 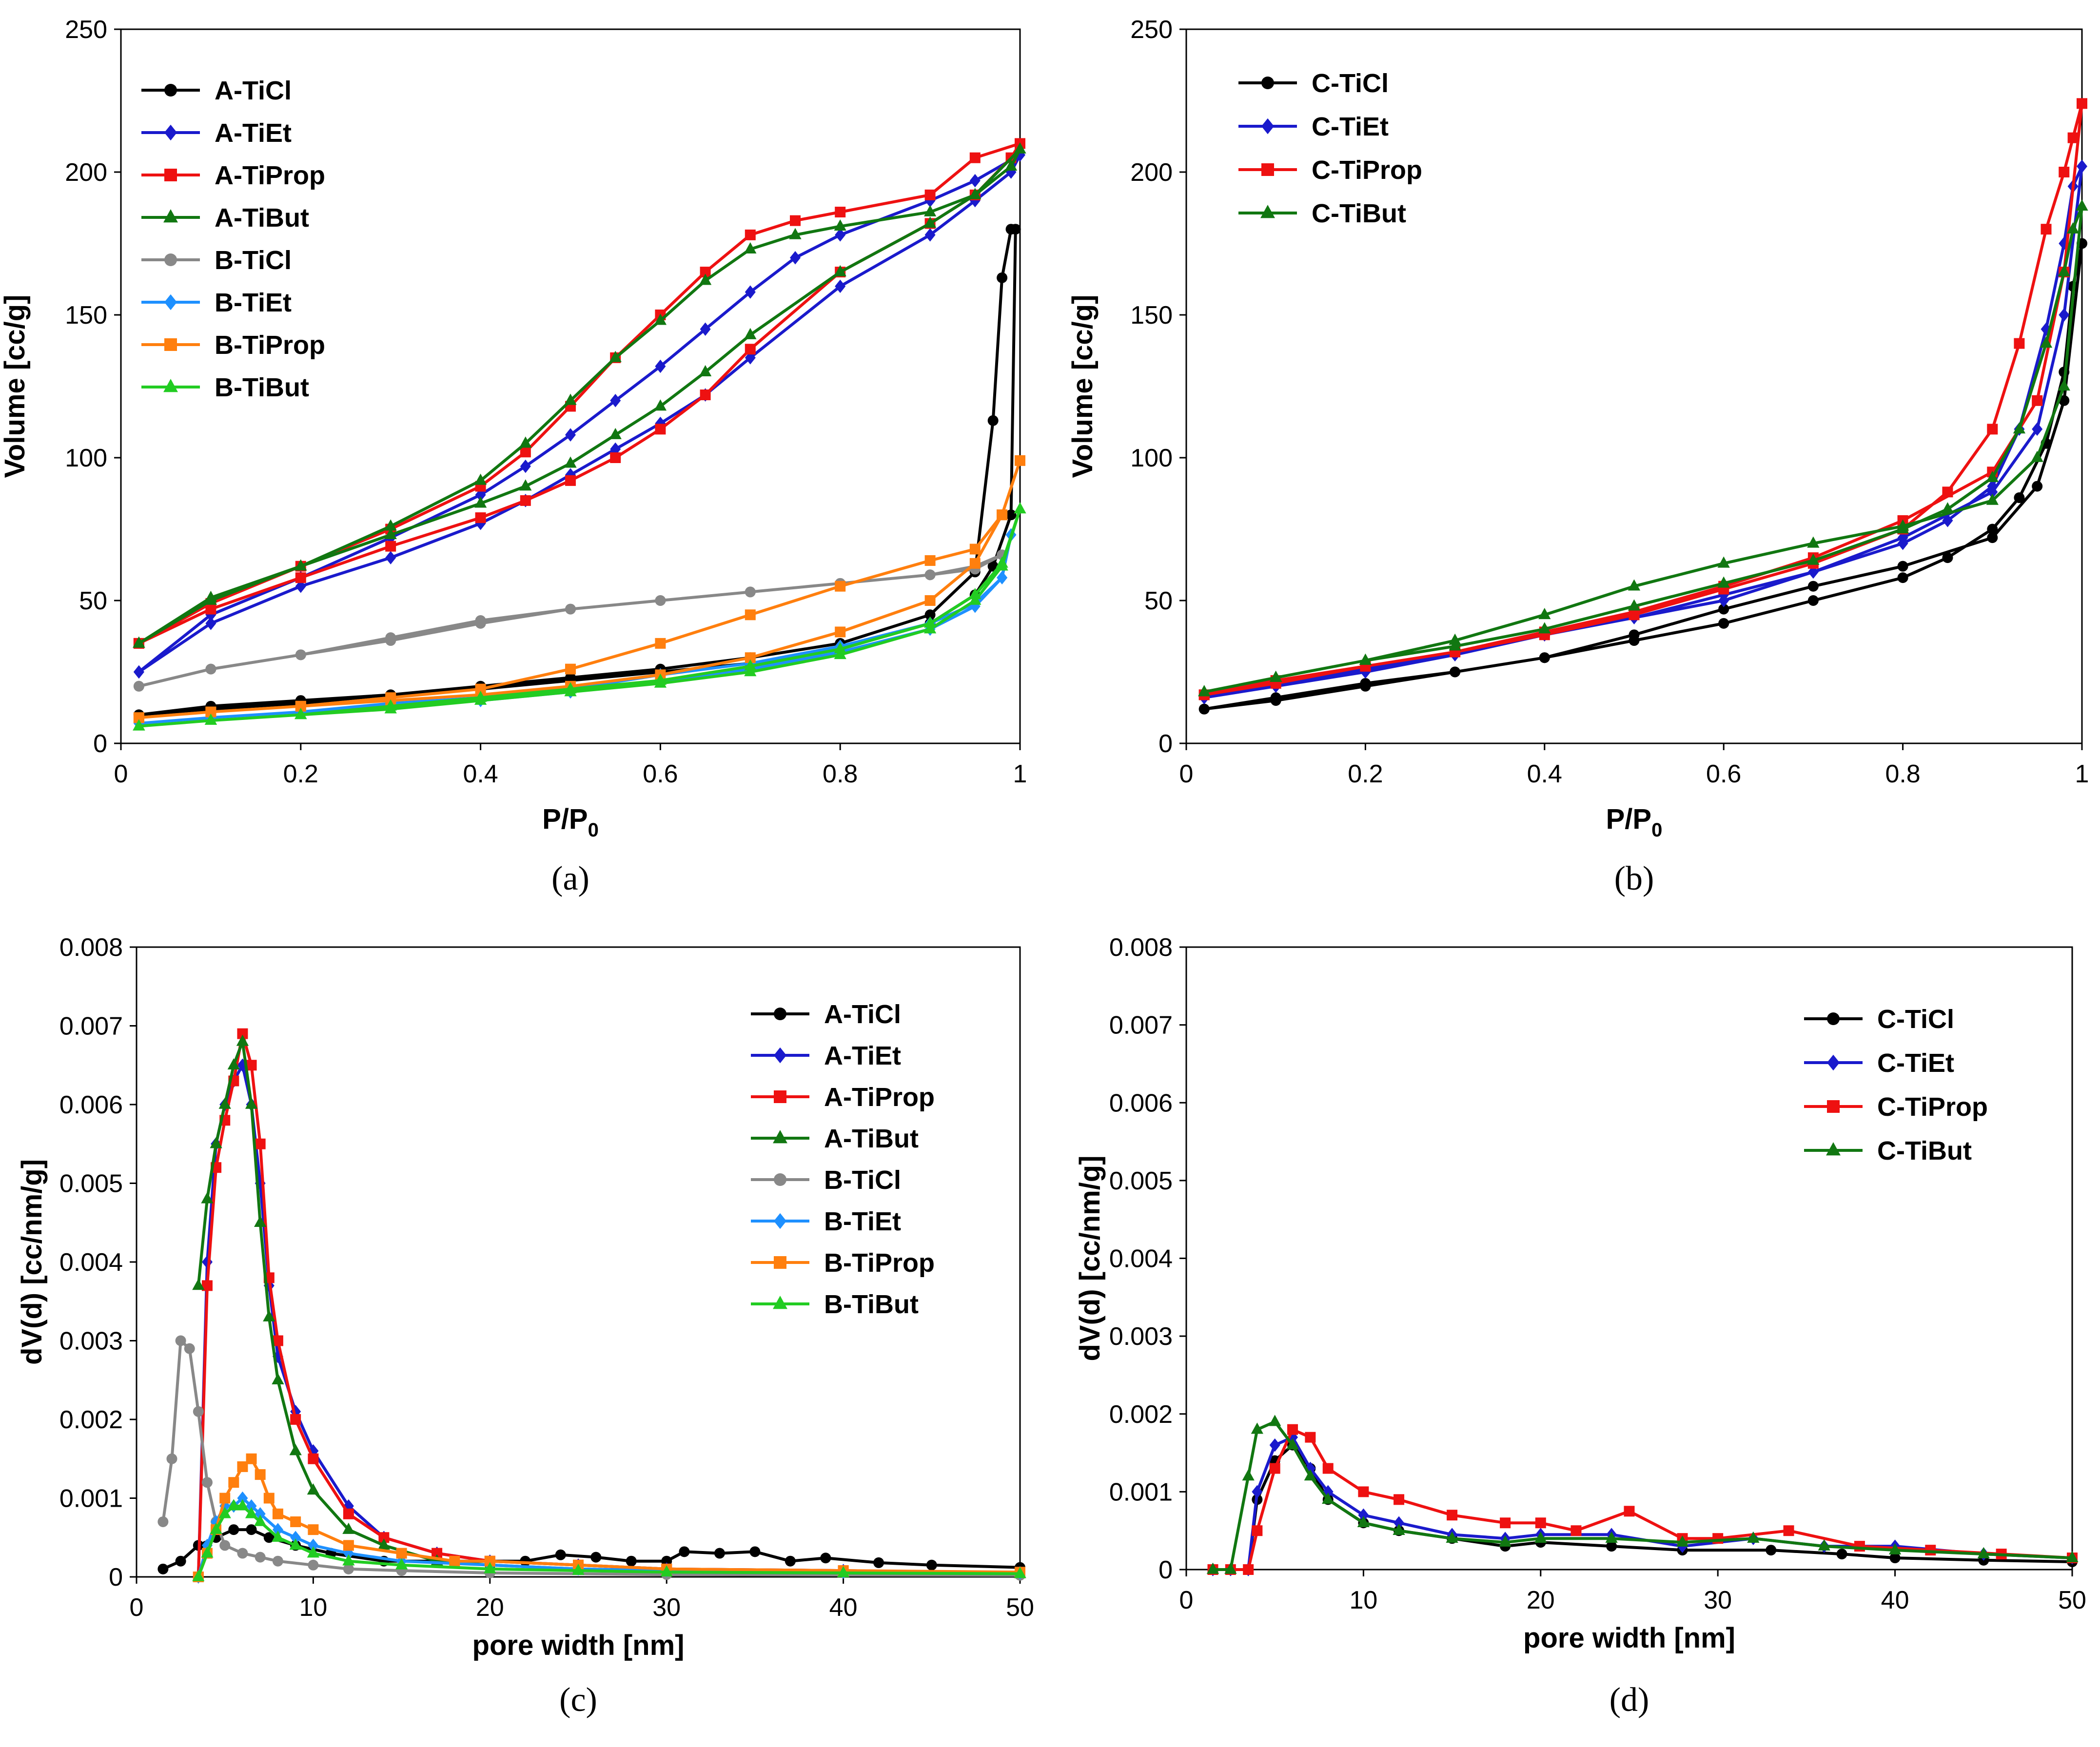 What do you see at coordinates (862, 1180) in the screenshot?
I see `legend-label: B-TiCl` at bounding box center [862, 1180].